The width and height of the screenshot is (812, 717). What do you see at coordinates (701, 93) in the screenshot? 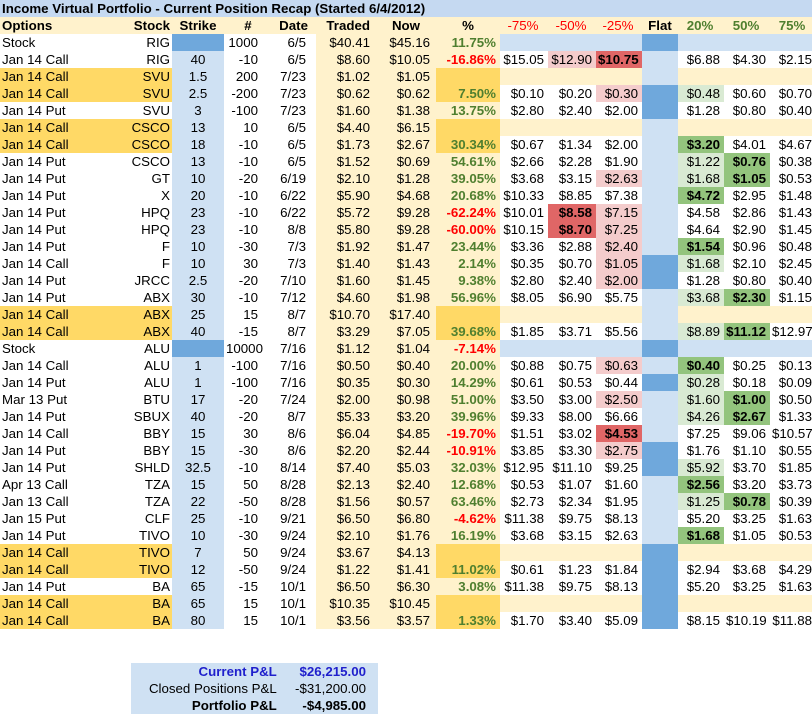
I see `cell-plus20: $0.48` at bounding box center [701, 93].